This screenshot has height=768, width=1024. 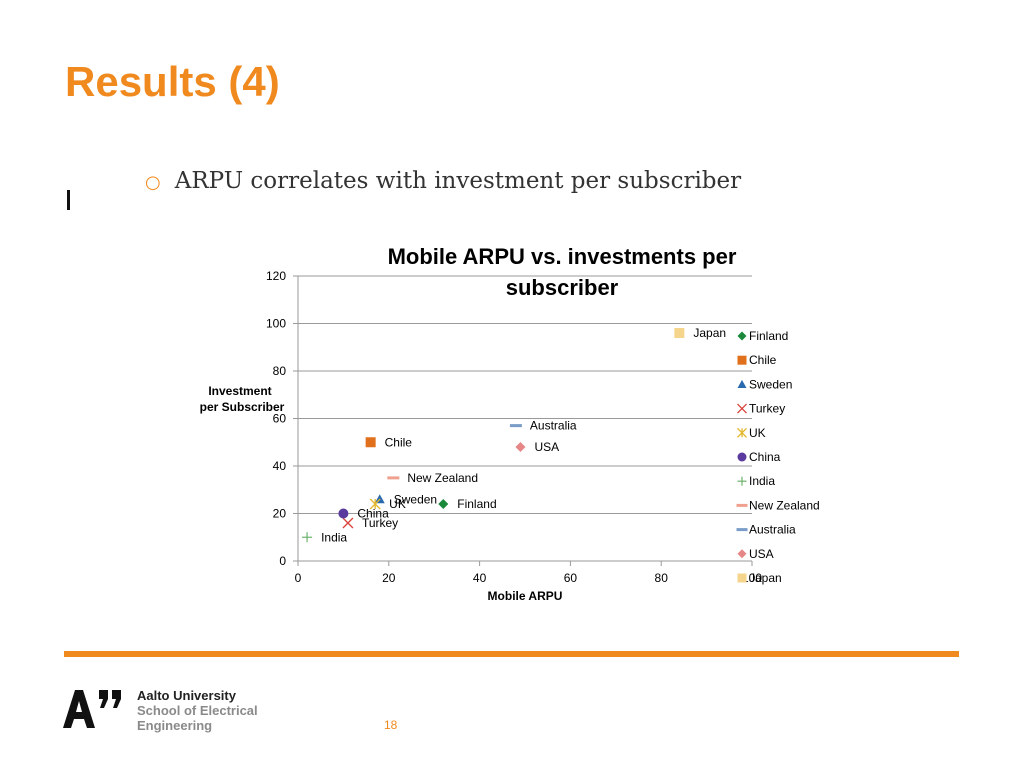 I want to click on legend-label: China, so click(x=765, y=457).